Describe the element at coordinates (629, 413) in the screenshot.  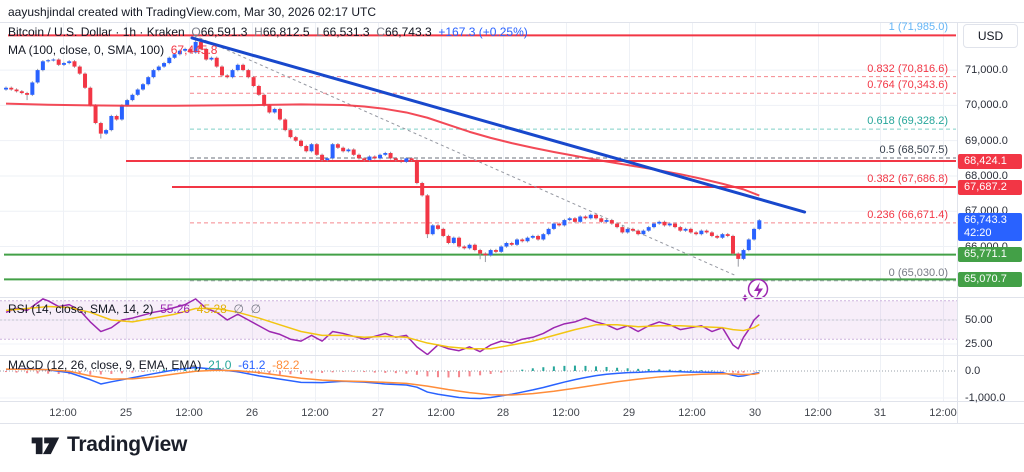
I see `time-axis-label: 29` at that location.